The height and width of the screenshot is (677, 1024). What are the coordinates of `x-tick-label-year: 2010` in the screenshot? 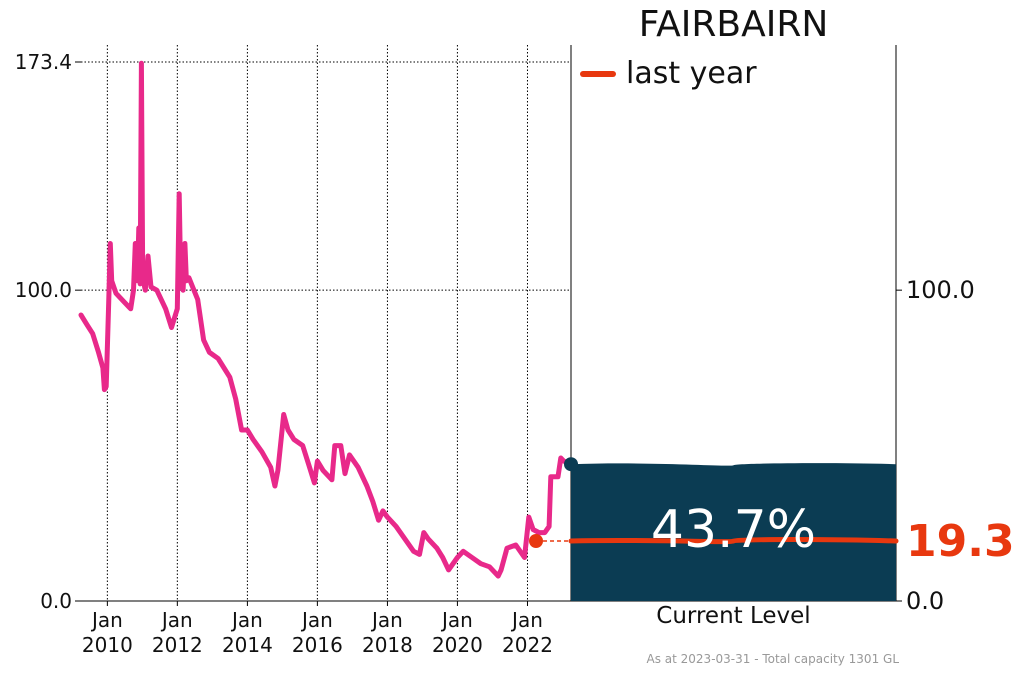 It's located at (107, 645).